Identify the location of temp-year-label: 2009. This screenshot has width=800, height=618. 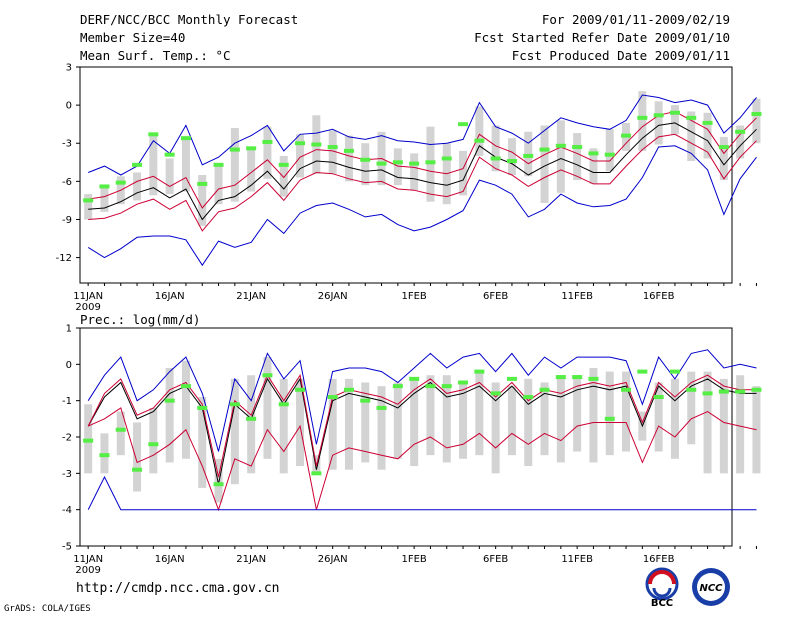
(87, 307).